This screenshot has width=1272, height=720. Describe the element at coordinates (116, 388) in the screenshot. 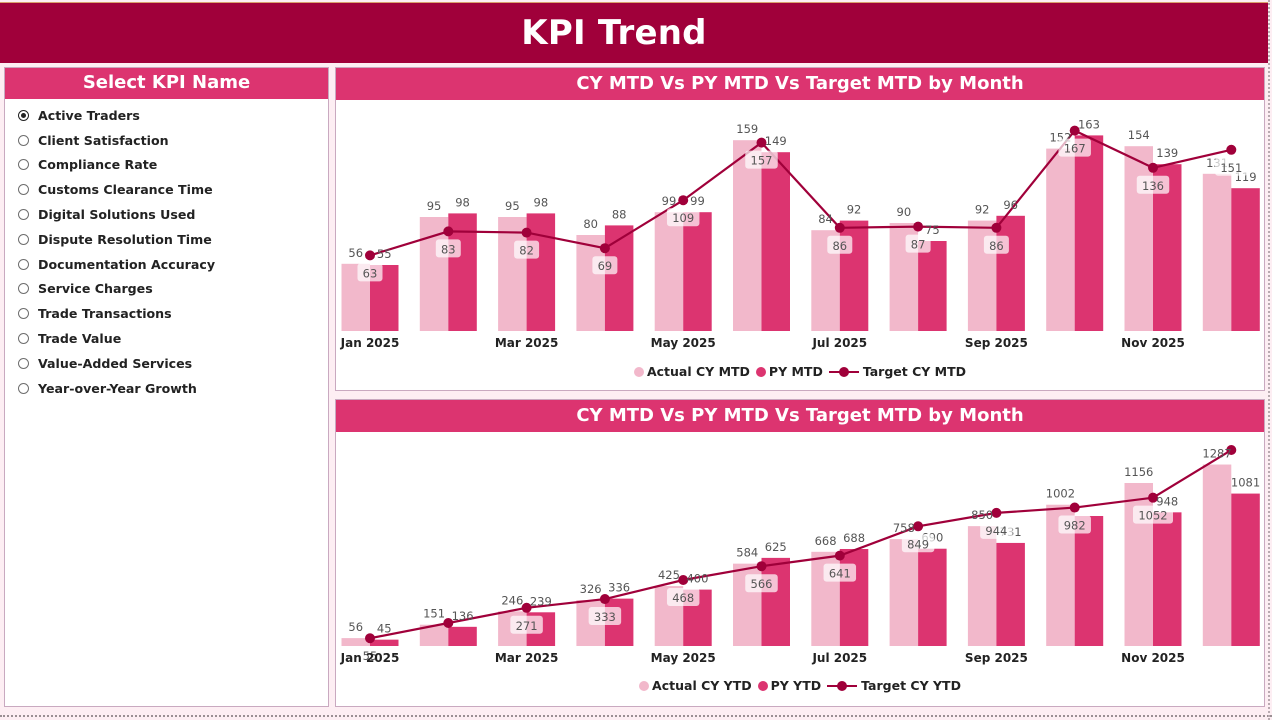

I see `kpi-option: Year-over-Year Growth` at that location.